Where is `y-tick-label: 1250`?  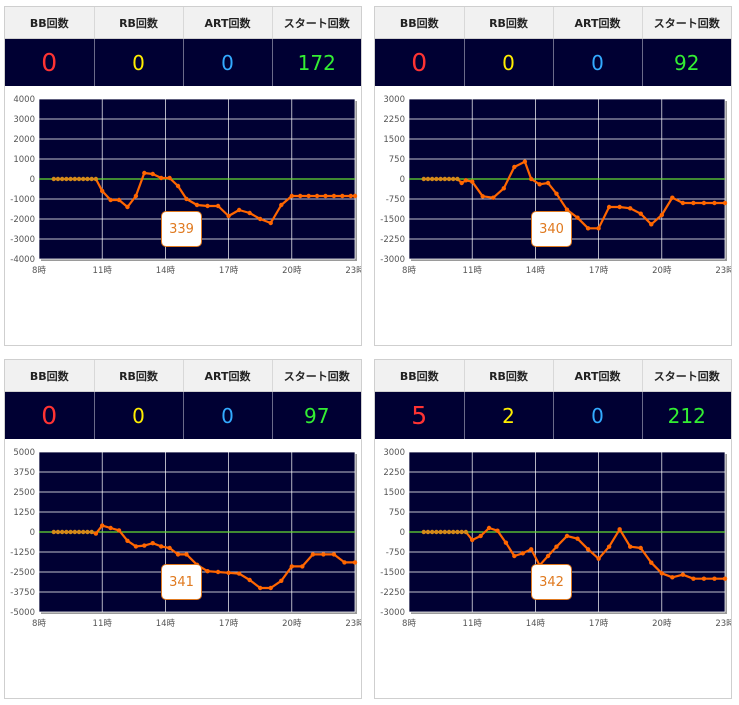 y-tick-label: 1250 is located at coordinates (24, 513).